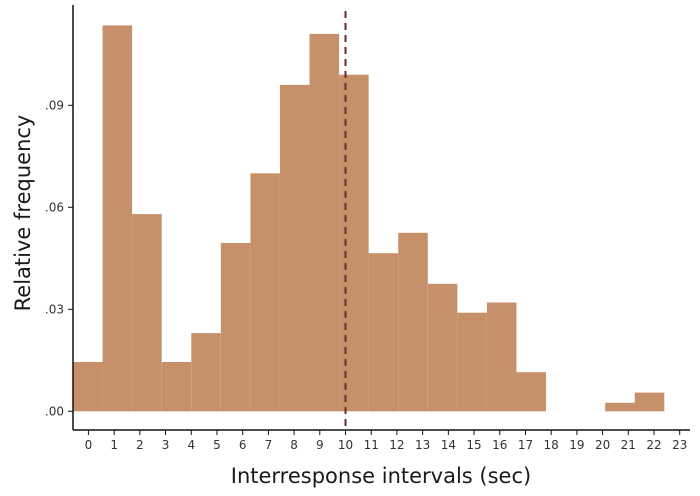 The height and width of the screenshot is (496, 700). I want to click on x-tick-label: 22, so click(653, 445).